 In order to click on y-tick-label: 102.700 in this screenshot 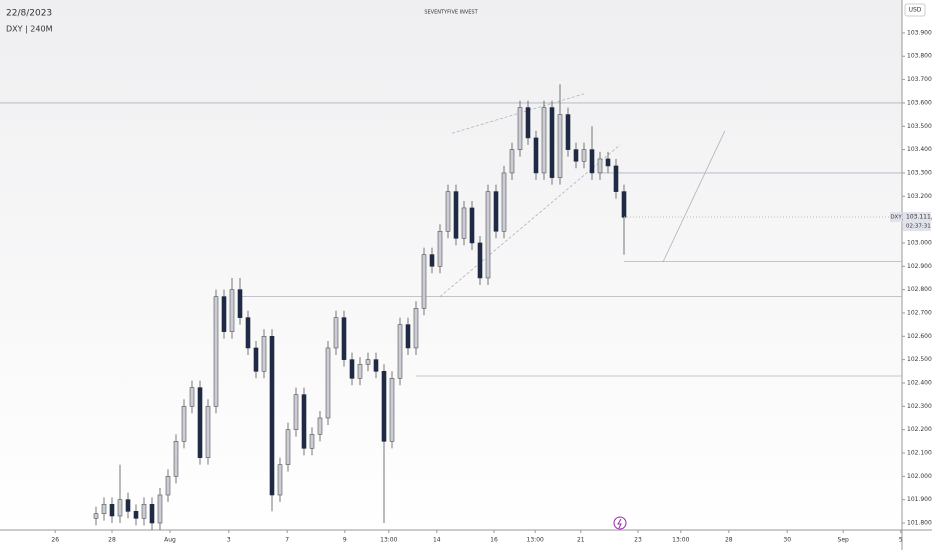, I will do `click(919, 312)`.